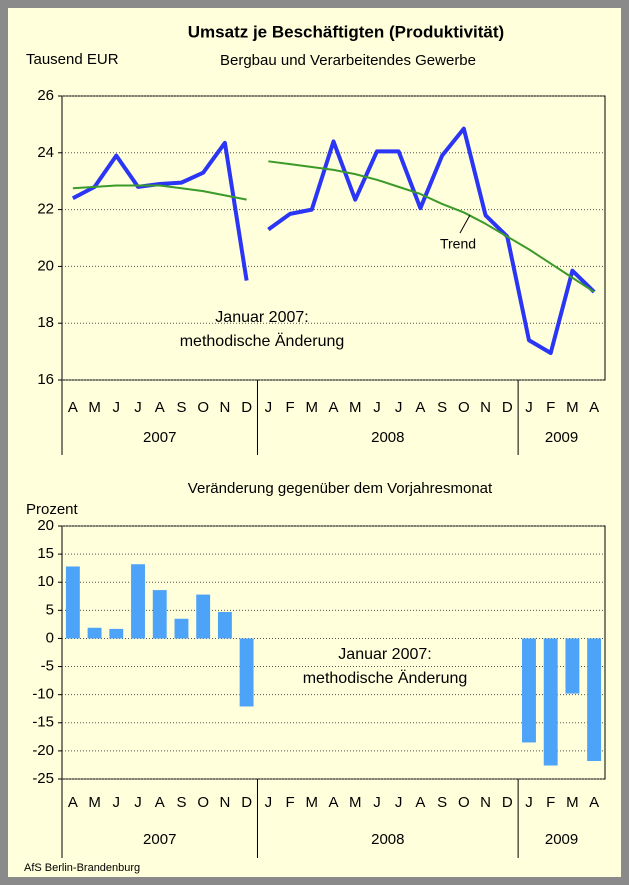  What do you see at coordinates (45, 553) in the screenshot?
I see `y-tick-label: 15` at bounding box center [45, 553].